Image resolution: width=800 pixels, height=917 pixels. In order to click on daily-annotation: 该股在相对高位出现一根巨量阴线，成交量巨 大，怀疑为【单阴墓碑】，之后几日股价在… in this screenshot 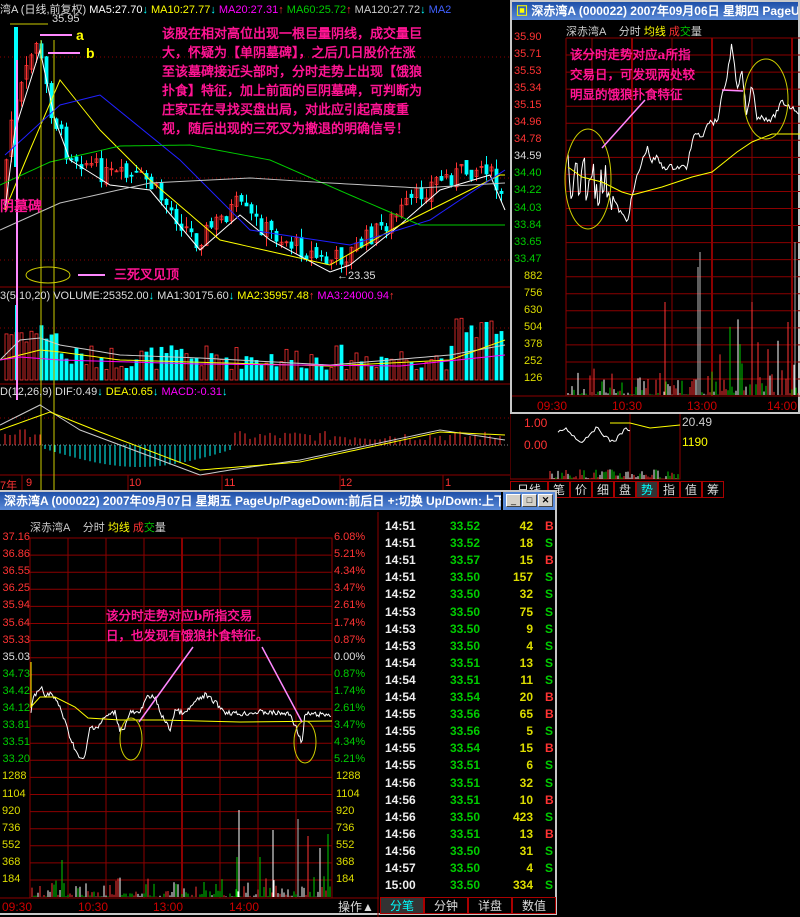, I will do `click(292, 82)`.